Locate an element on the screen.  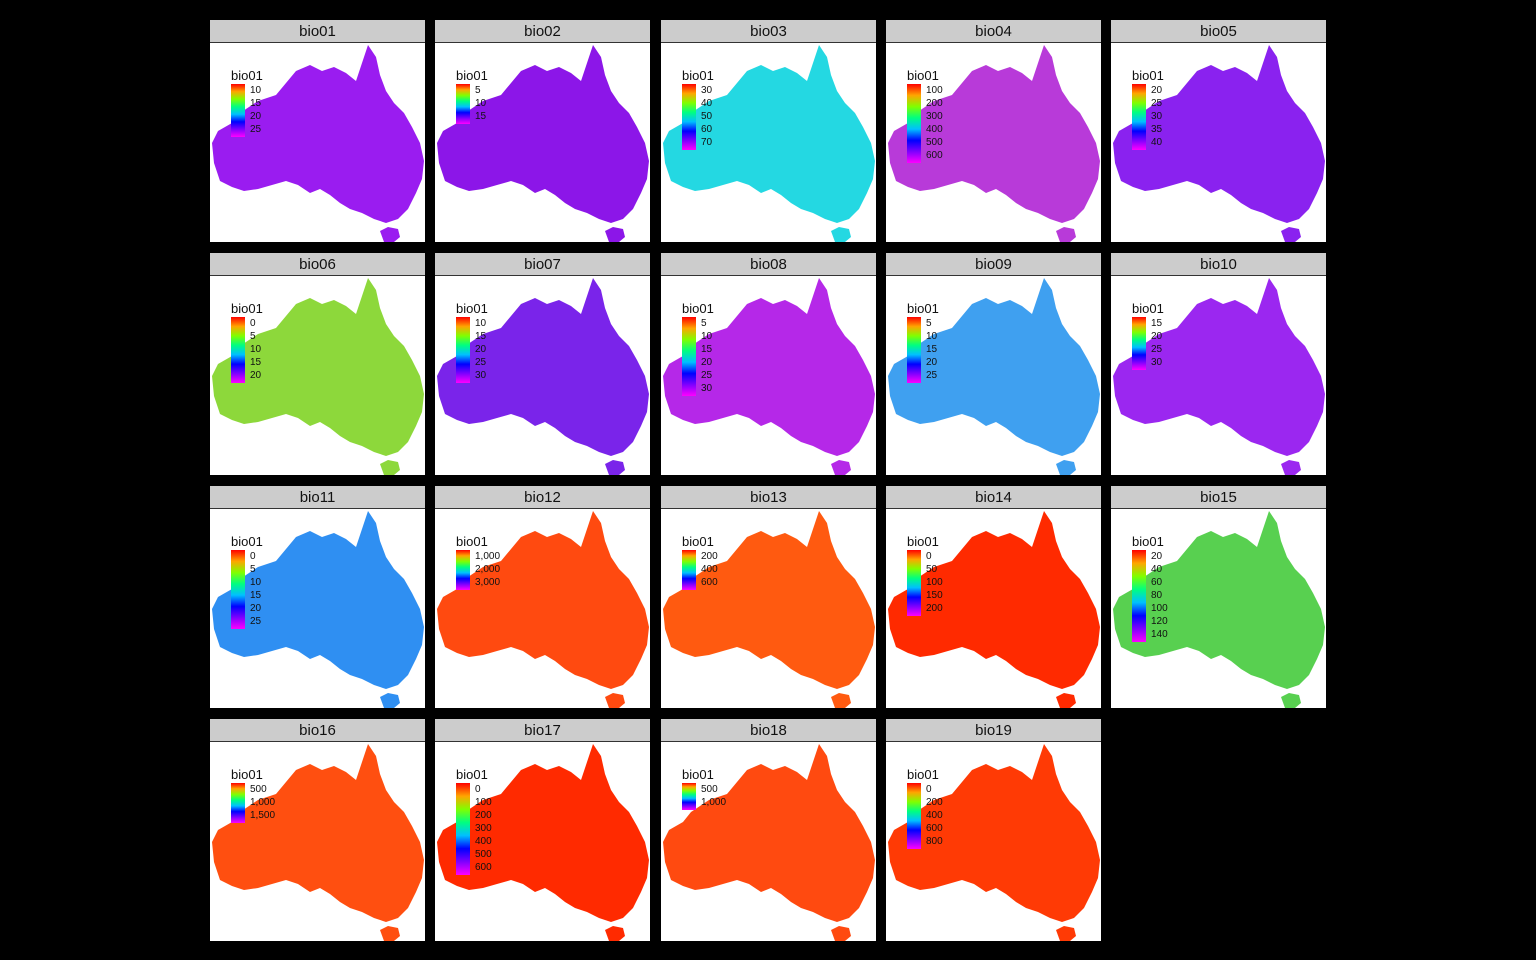
map-panel-bio06: bio06 bio01 0 5 10 15 20 is located at coordinates (317, 364).